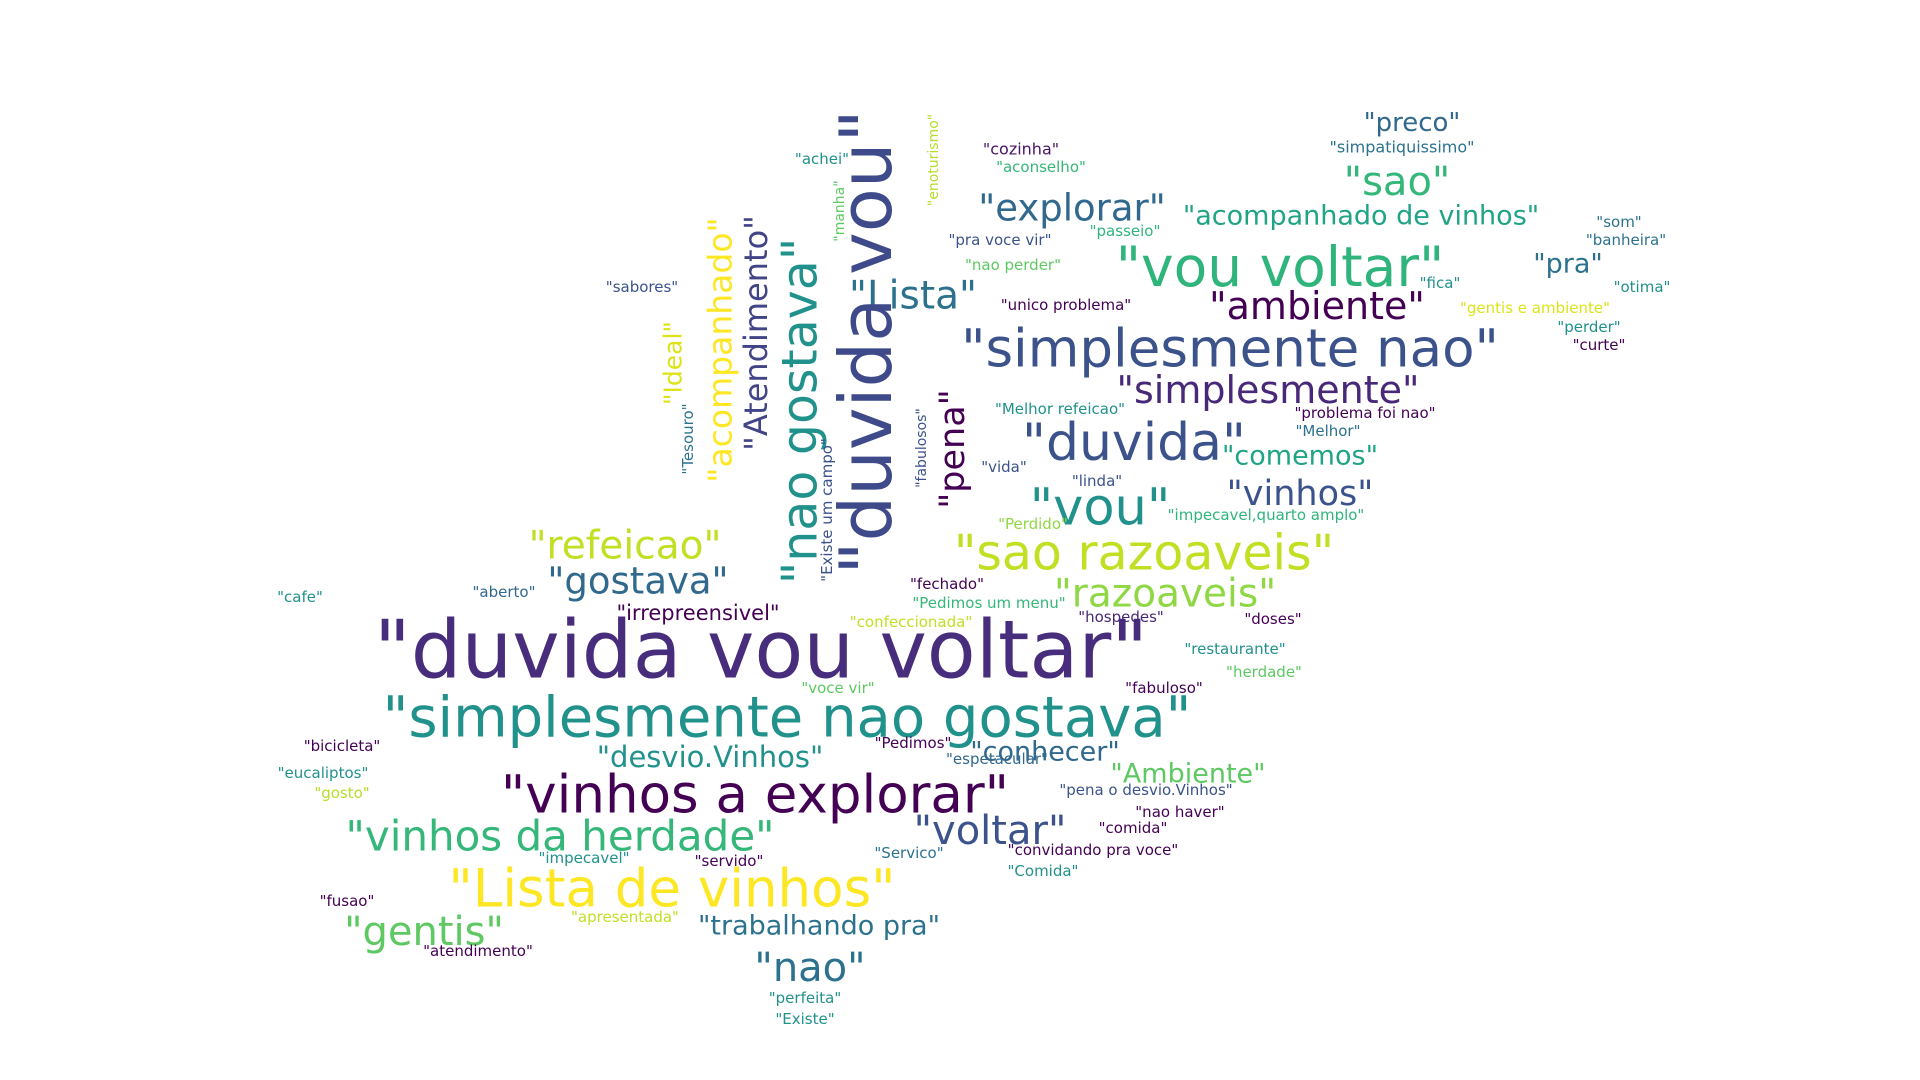 The width and height of the screenshot is (1920, 1080). I want to click on cloud-word: "pra voce vir", so click(1000, 240).